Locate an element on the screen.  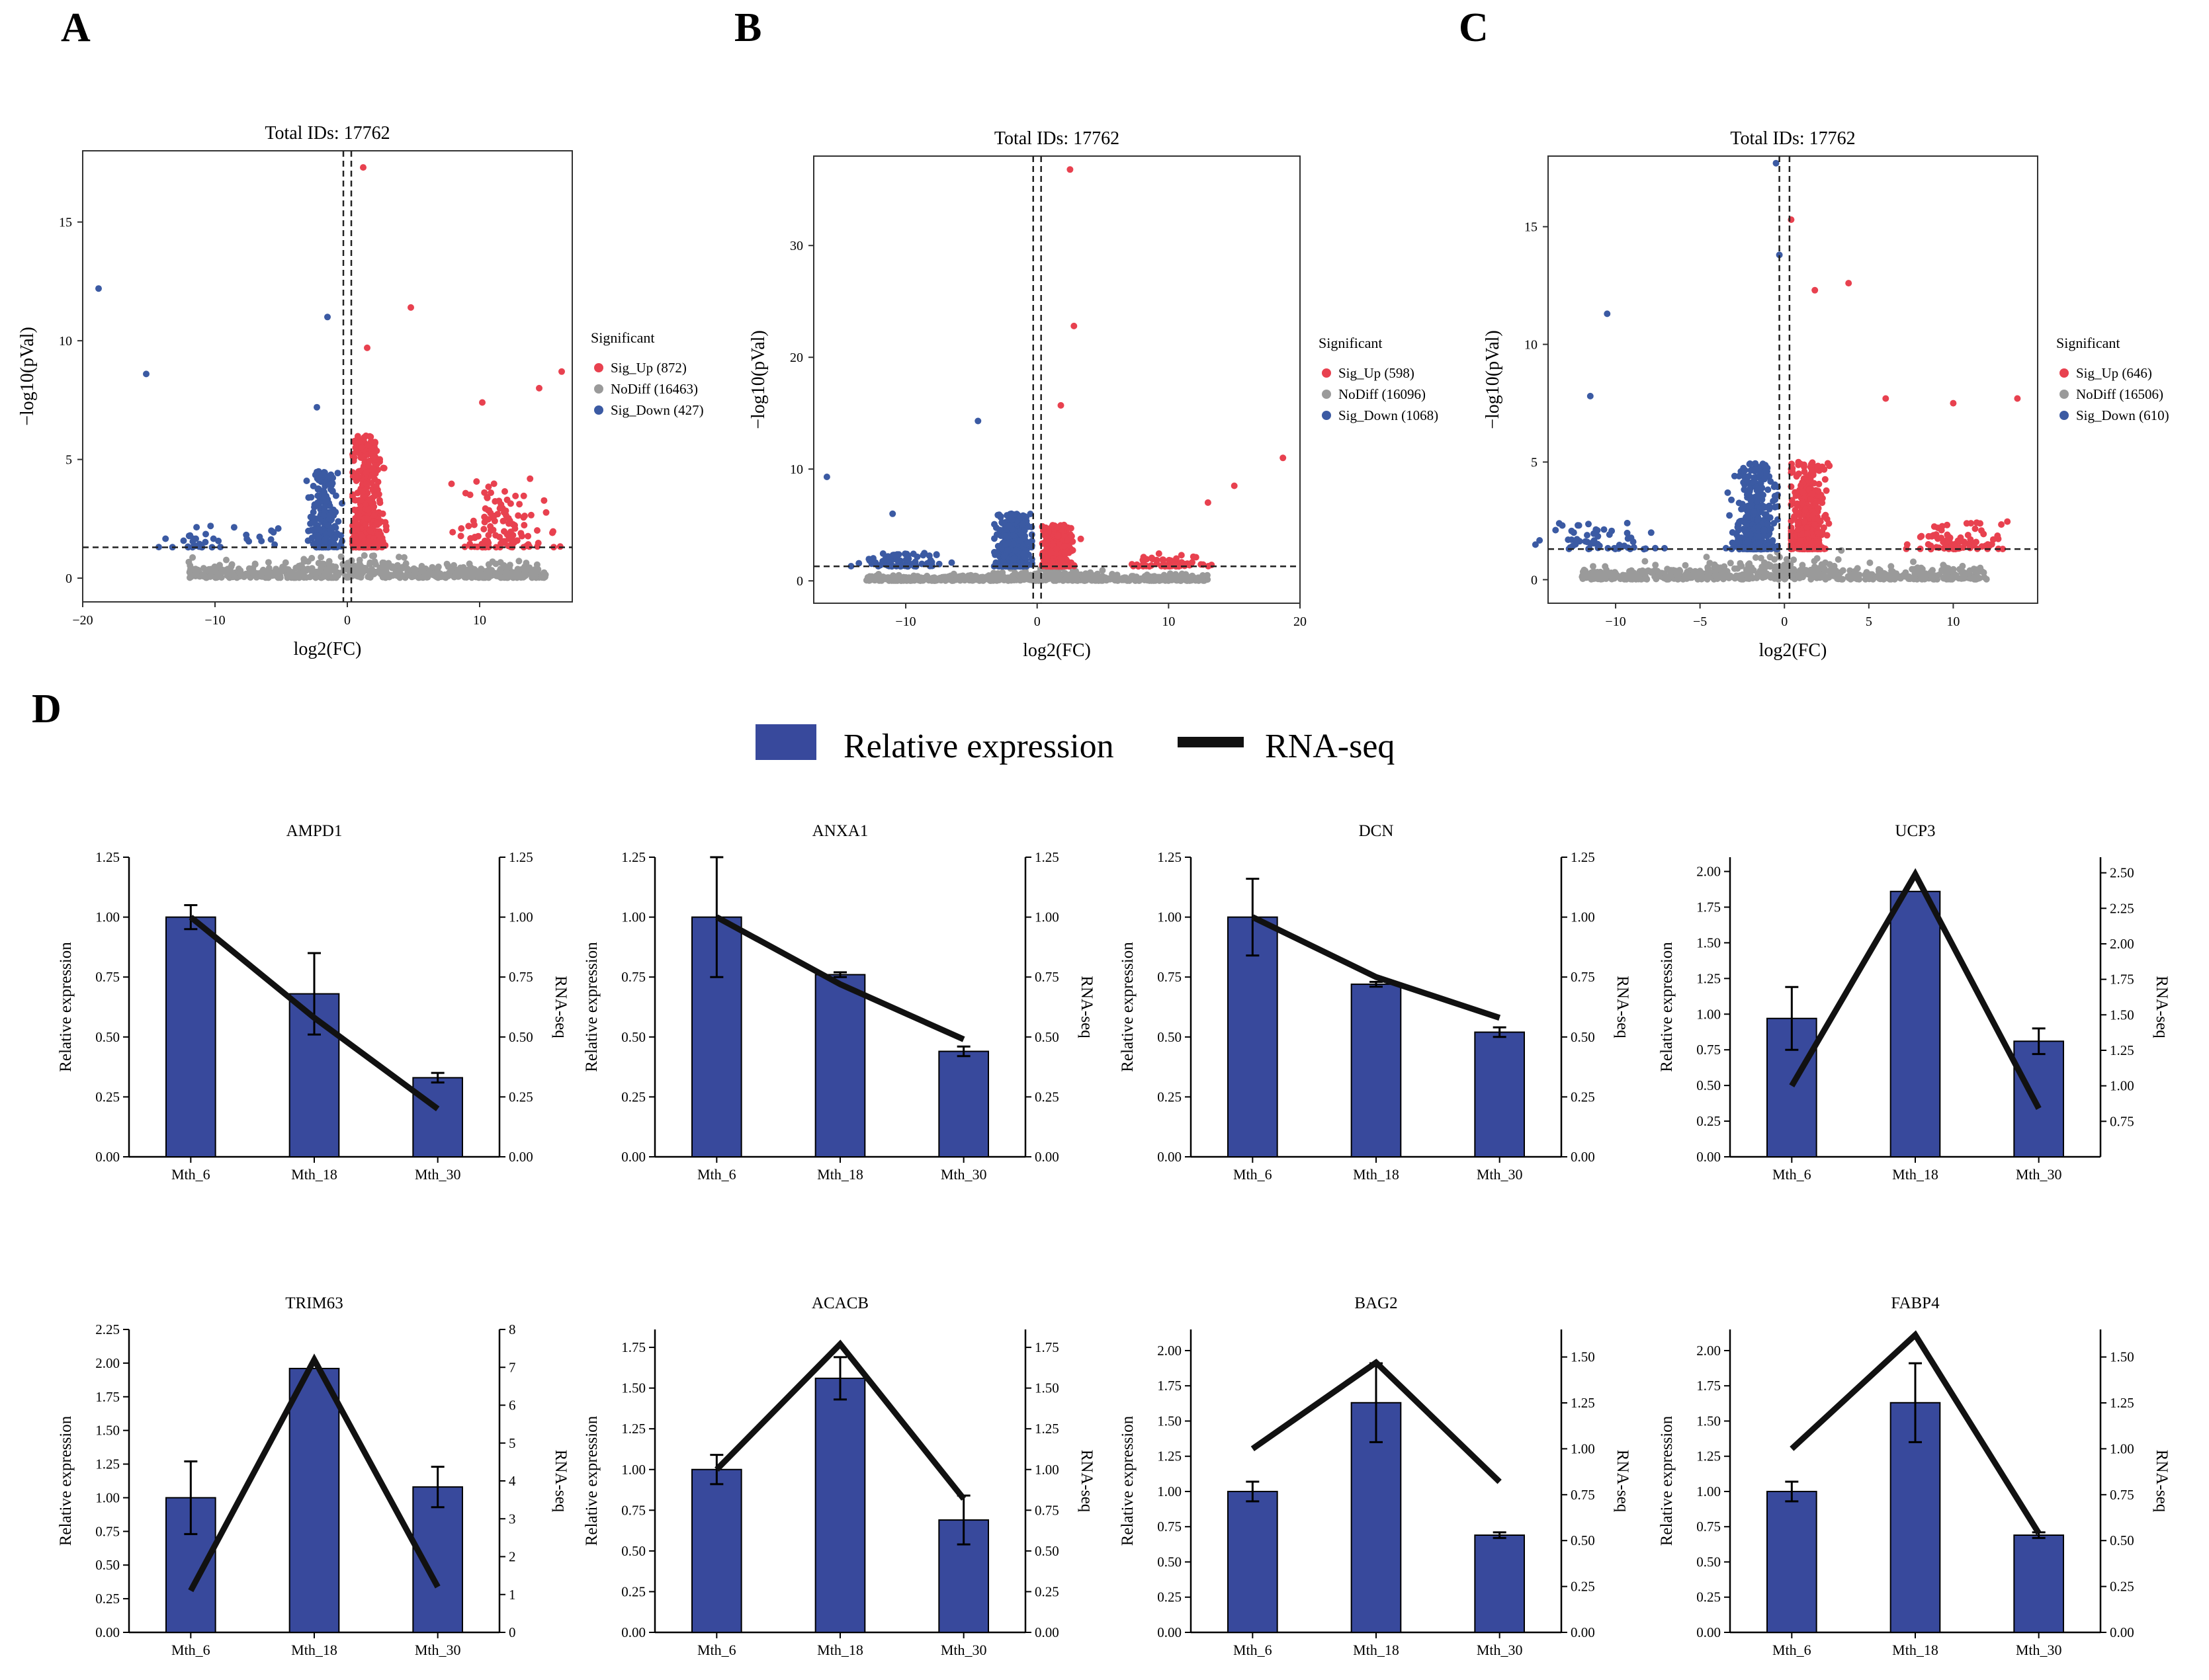
x-tick-label: 10 is located at coordinates (1168, 621).